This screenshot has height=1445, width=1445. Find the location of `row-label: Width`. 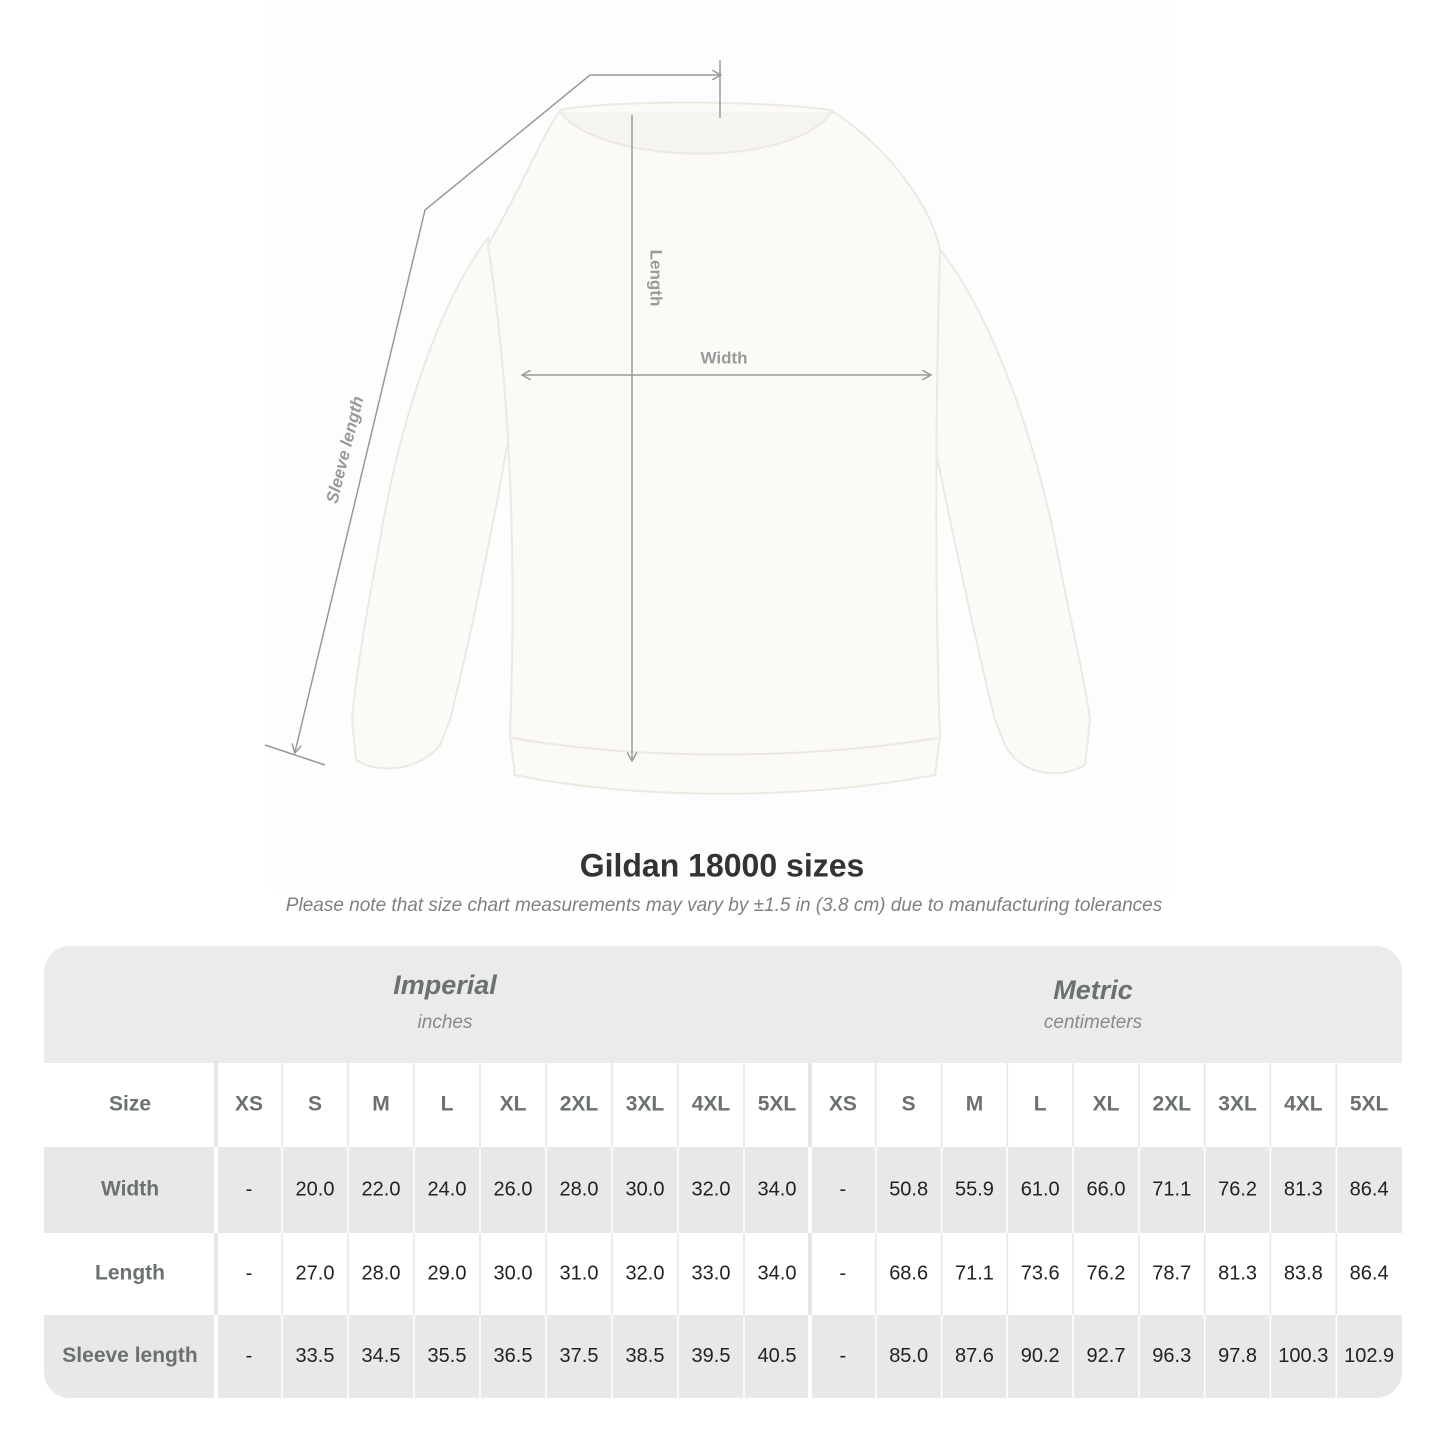

row-label: Width is located at coordinates (130, 1189).